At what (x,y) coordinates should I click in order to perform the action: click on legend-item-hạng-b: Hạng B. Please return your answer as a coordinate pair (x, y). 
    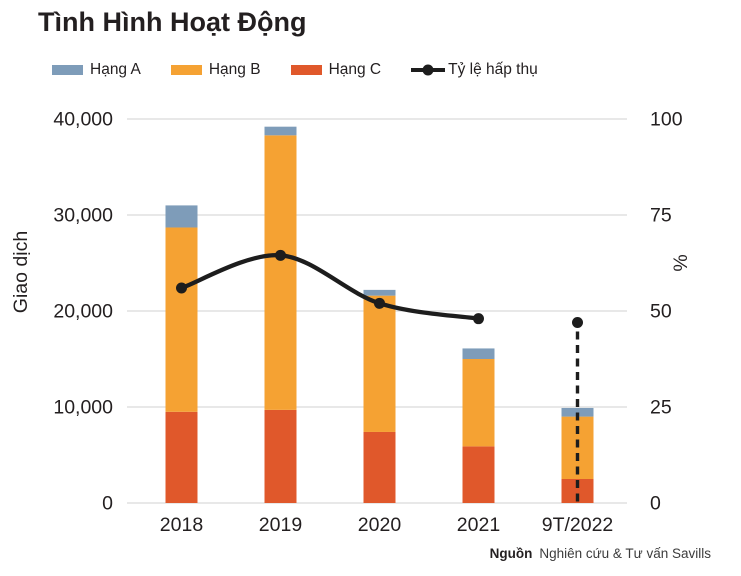
    Looking at the image, I should click on (215, 70).